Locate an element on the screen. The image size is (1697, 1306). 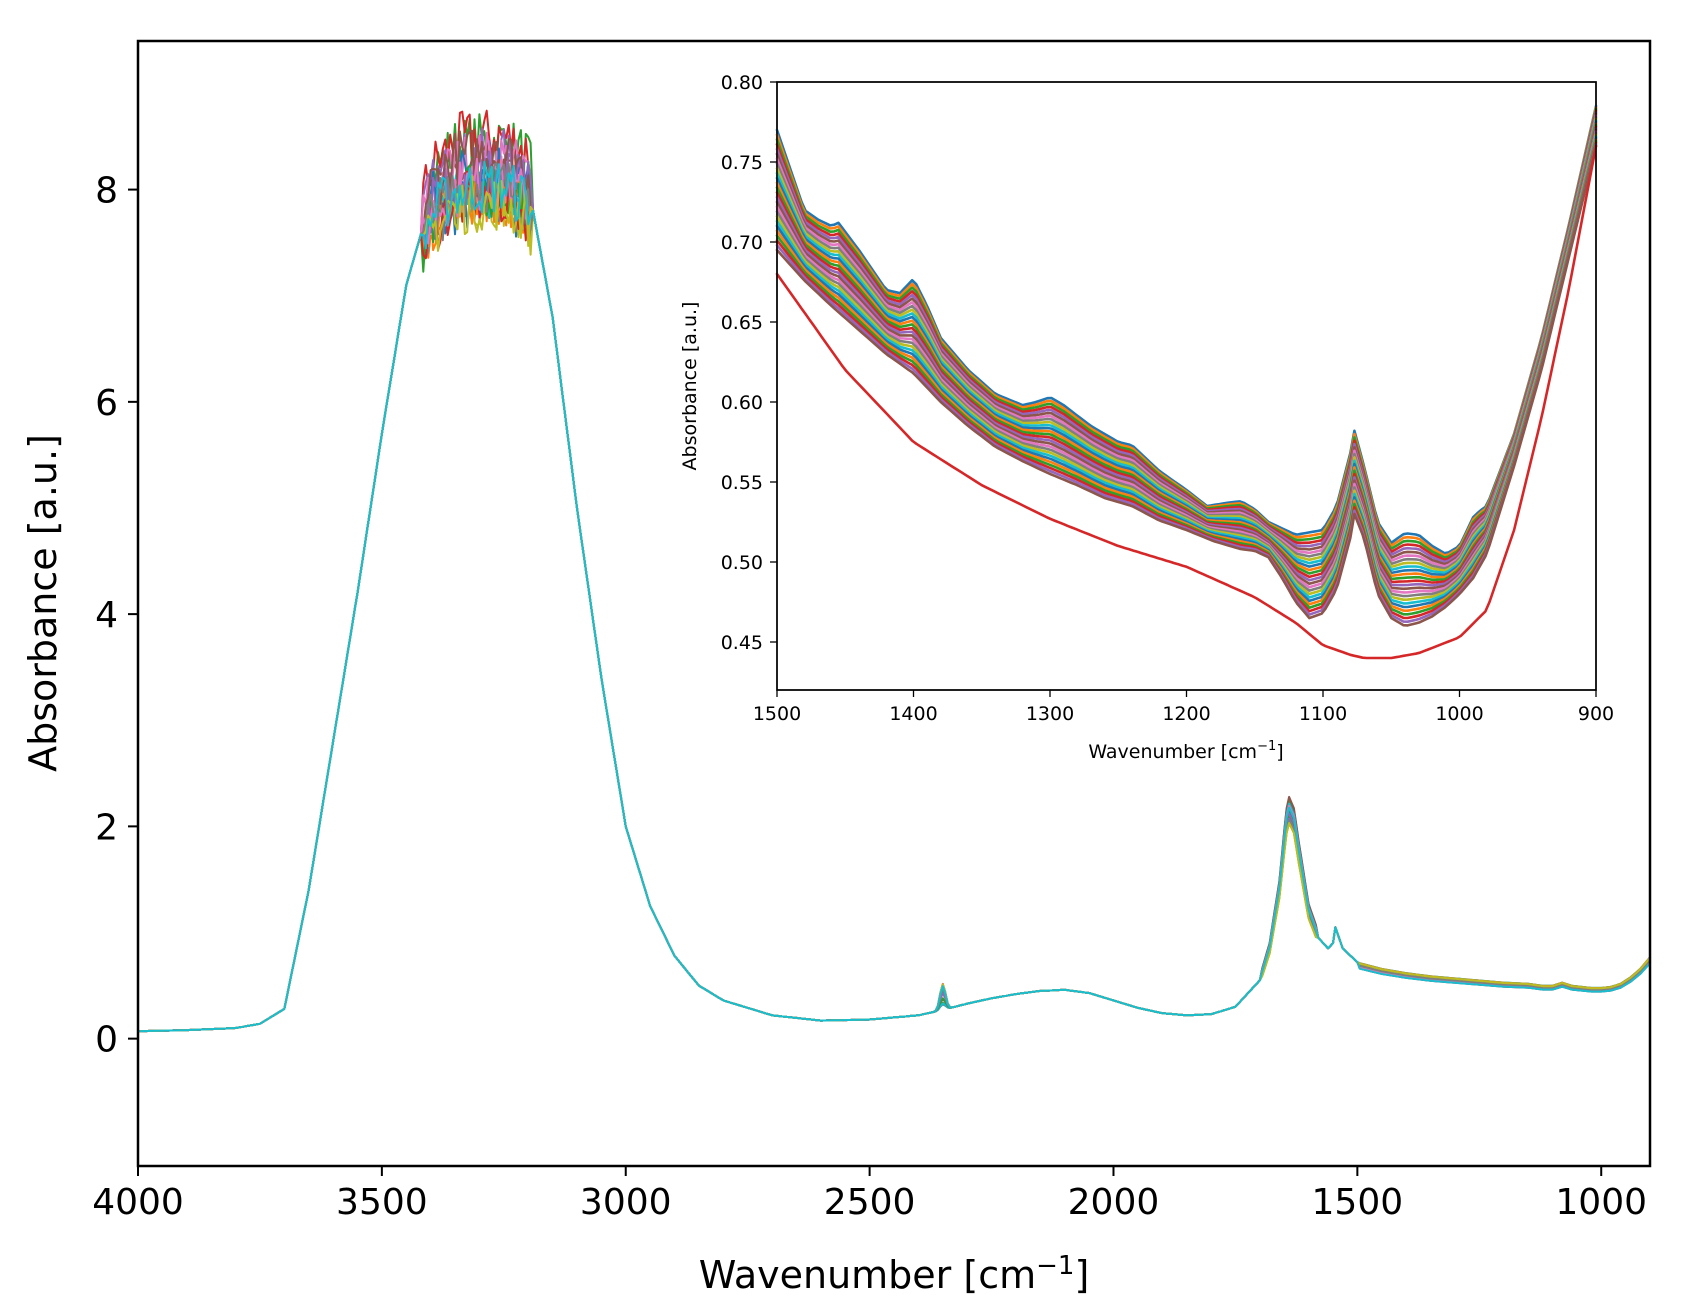
main-y-tick-label: 0 is located at coordinates (106, 1040).